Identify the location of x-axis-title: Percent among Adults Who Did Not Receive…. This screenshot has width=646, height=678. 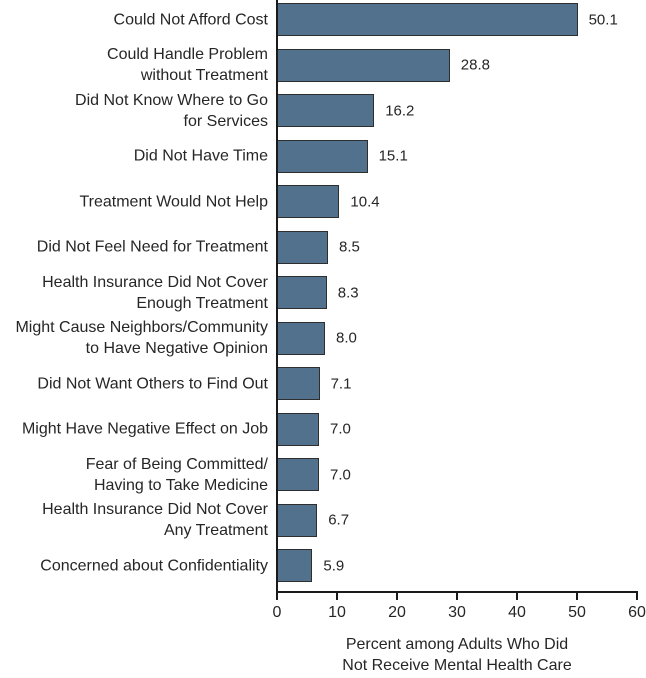
(457, 655).